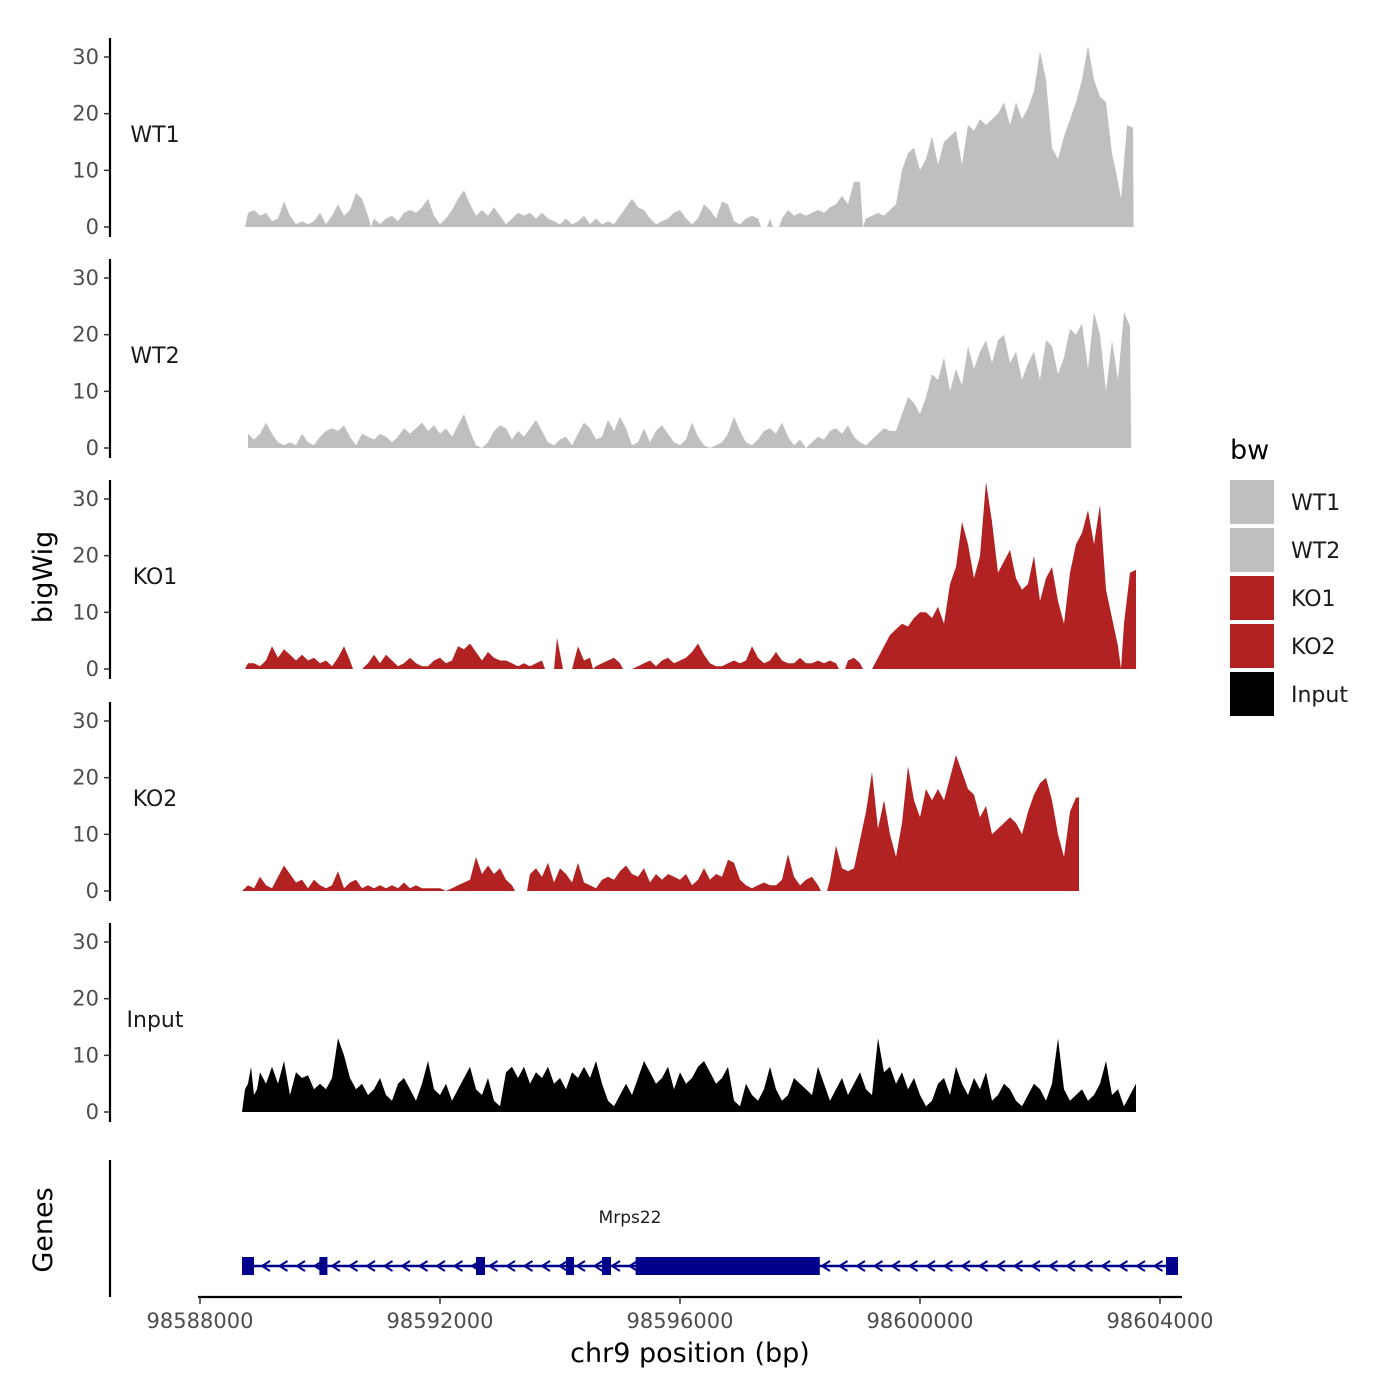  Describe the element at coordinates (154, 135) in the screenshot. I see `track-label-wt1: WT1` at that location.